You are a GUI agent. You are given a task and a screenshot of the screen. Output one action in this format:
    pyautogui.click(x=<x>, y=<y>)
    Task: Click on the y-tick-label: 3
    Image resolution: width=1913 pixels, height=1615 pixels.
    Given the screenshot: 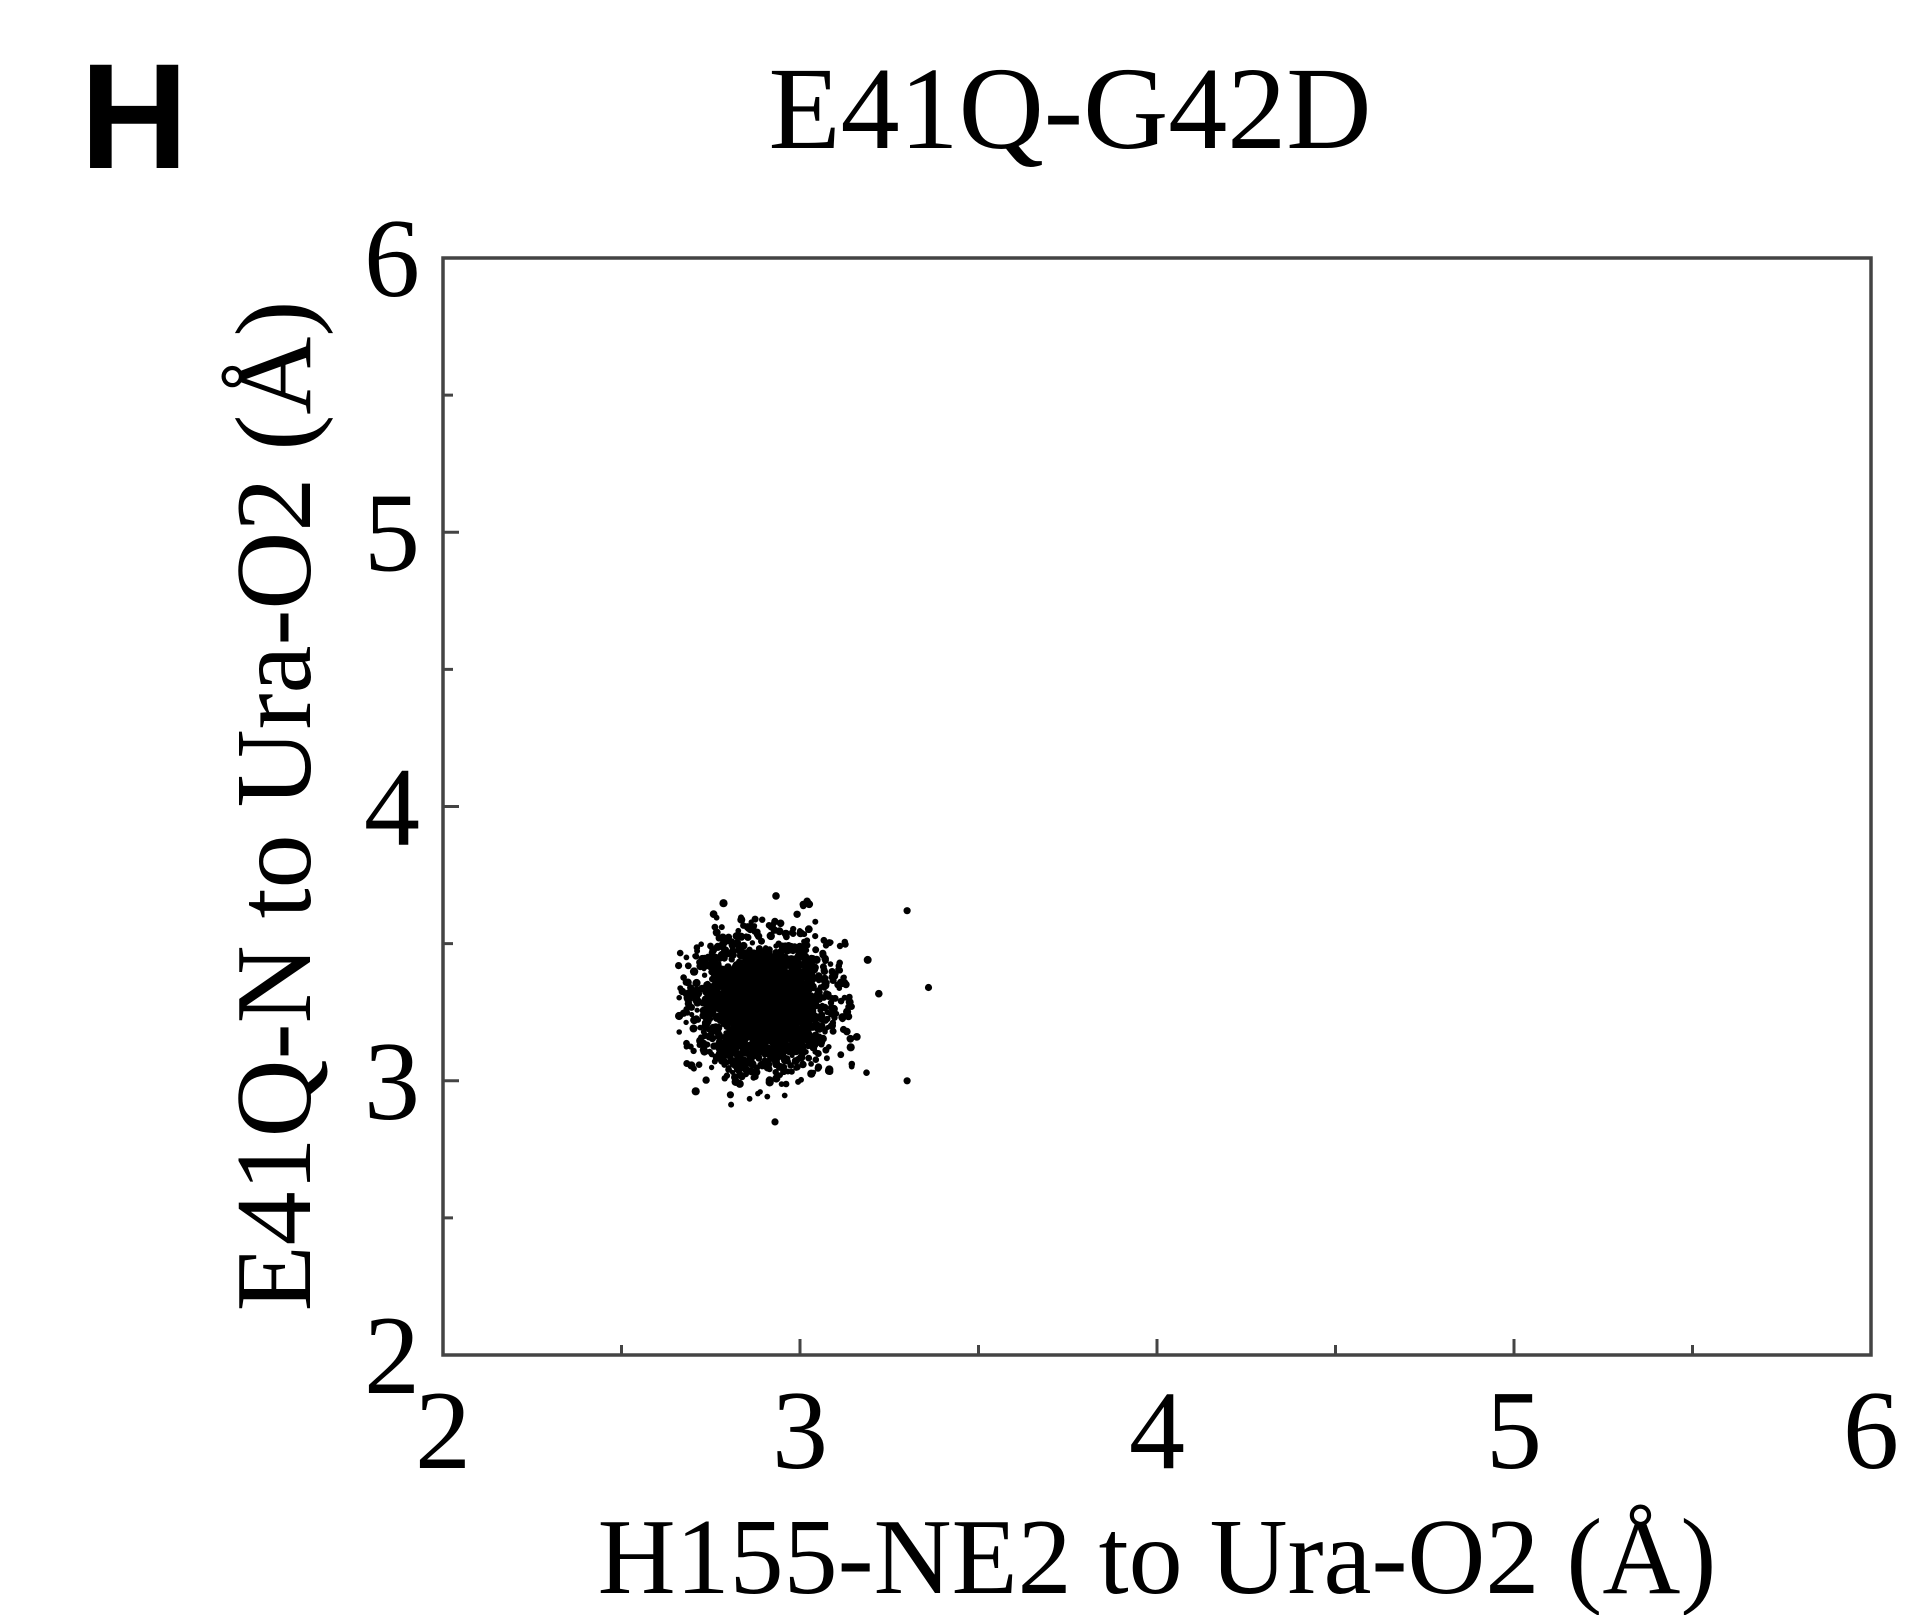 What is the action you would take?
    pyautogui.click(x=392, y=1082)
    